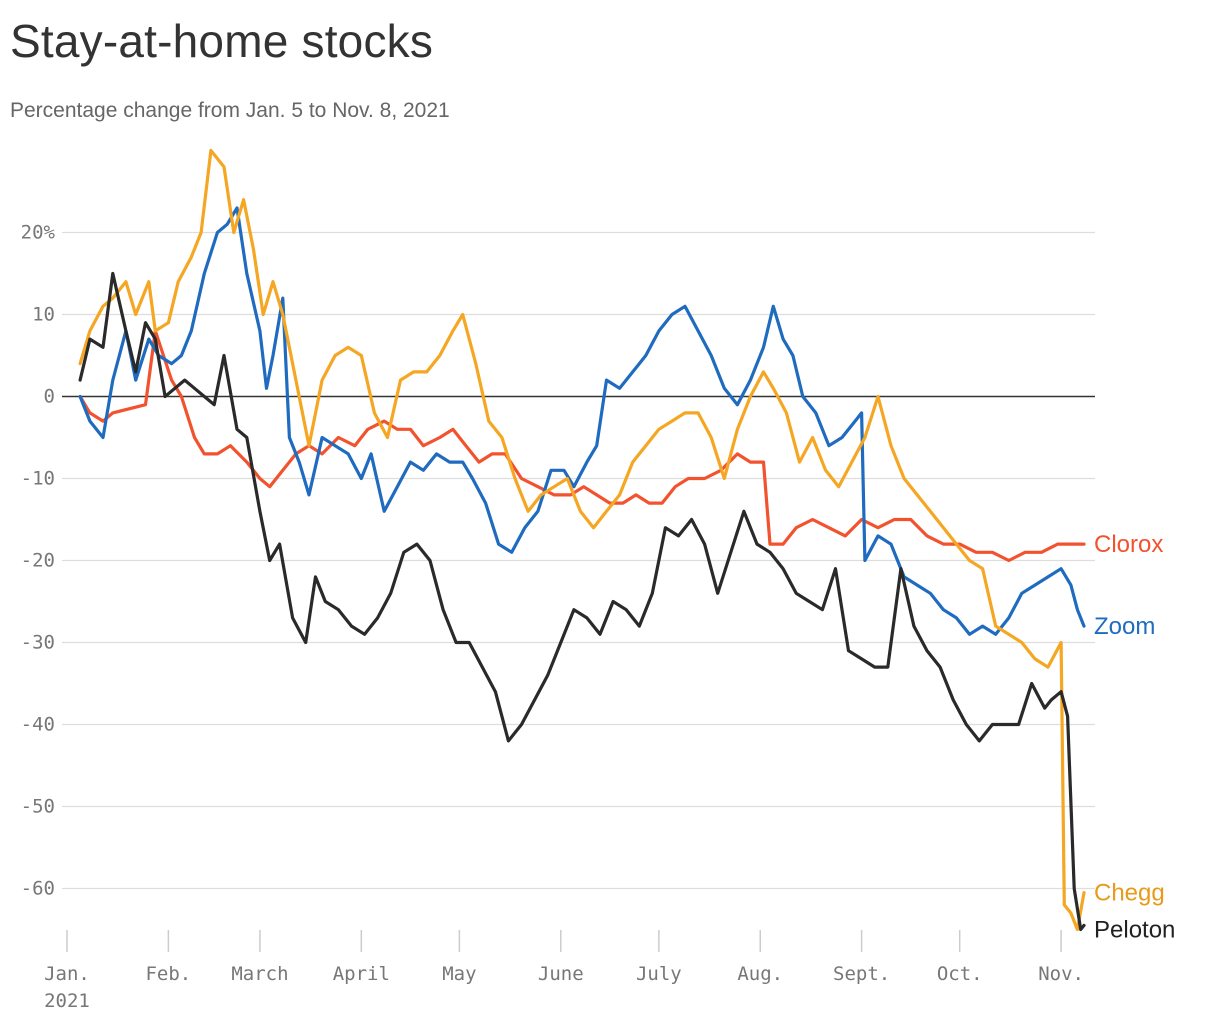  What do you see at coordinates (67, 1001) in the screenshot?
I see `x-tick-sublabel: 2021` at bounding box center [67, 1001].